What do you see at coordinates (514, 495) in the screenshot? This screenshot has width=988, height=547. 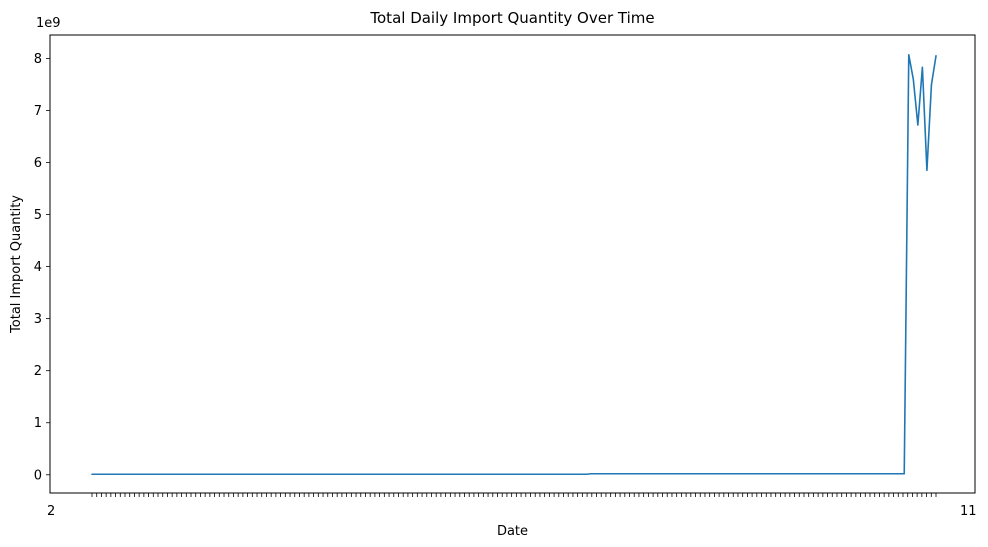 I see `x-axis-ticks` at bounding box center [514, 495].